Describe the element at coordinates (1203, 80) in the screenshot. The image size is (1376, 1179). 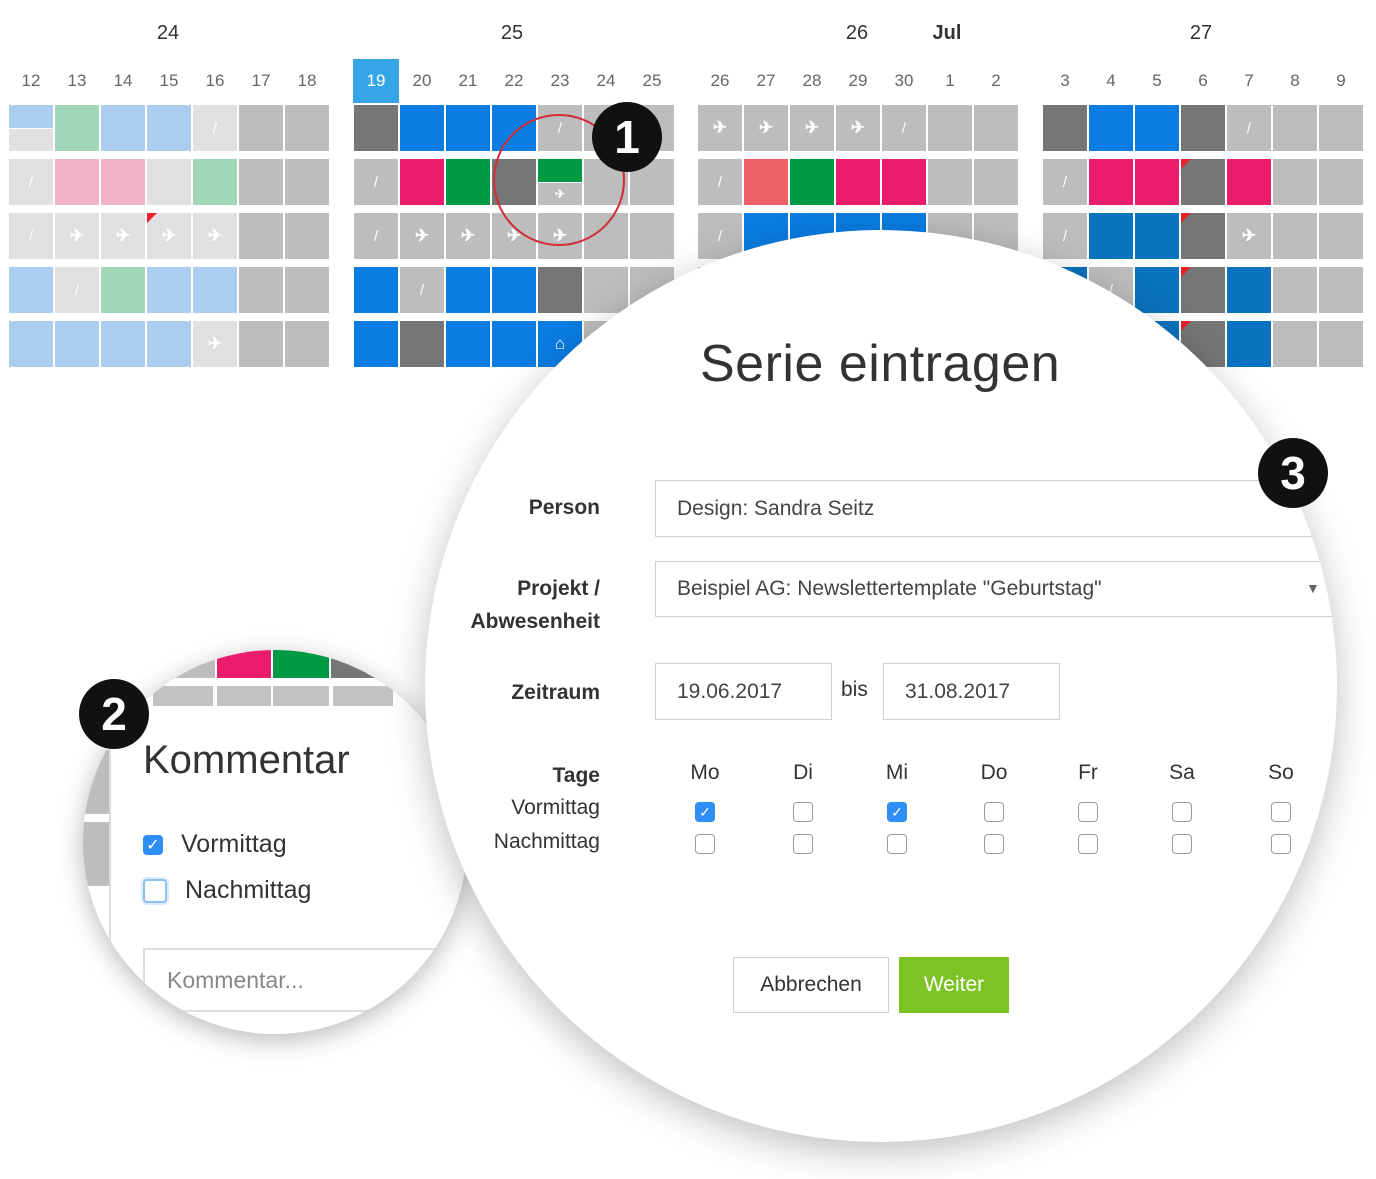
I see `day-number-6: 6` at that location.